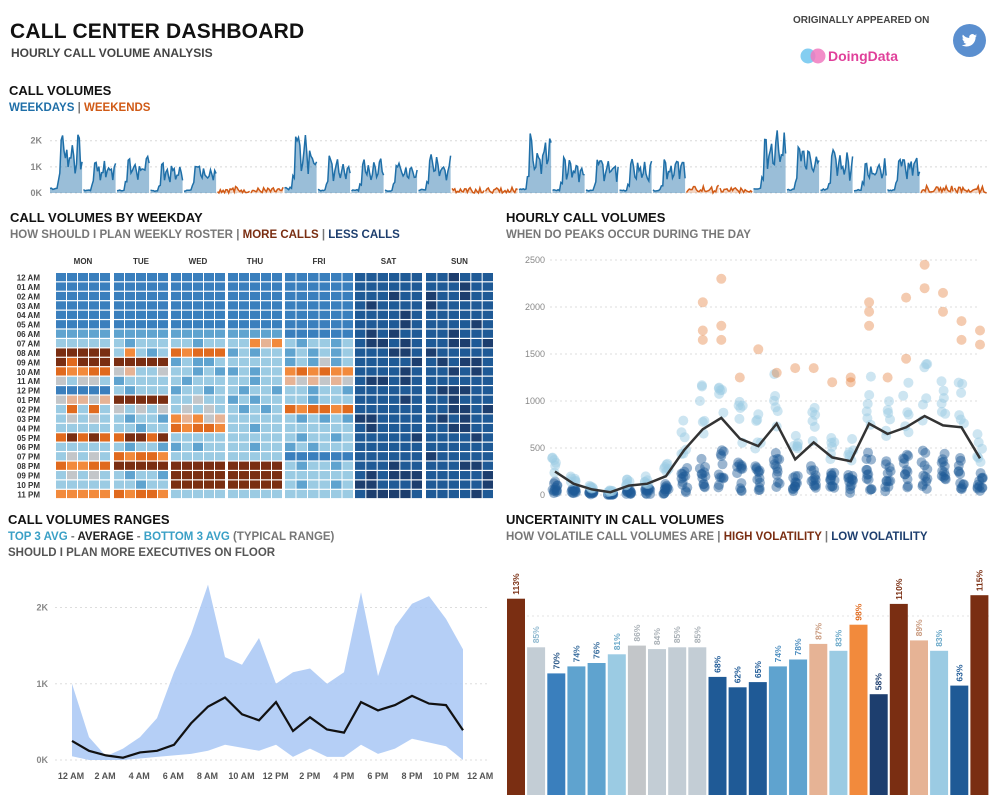 This screenshot has height=800, width=1000. What do you see at coordinates (364, 235) in the screenshot?
I see `less-calls-legend: LESS CALLS` at bounding box center [364, 235].